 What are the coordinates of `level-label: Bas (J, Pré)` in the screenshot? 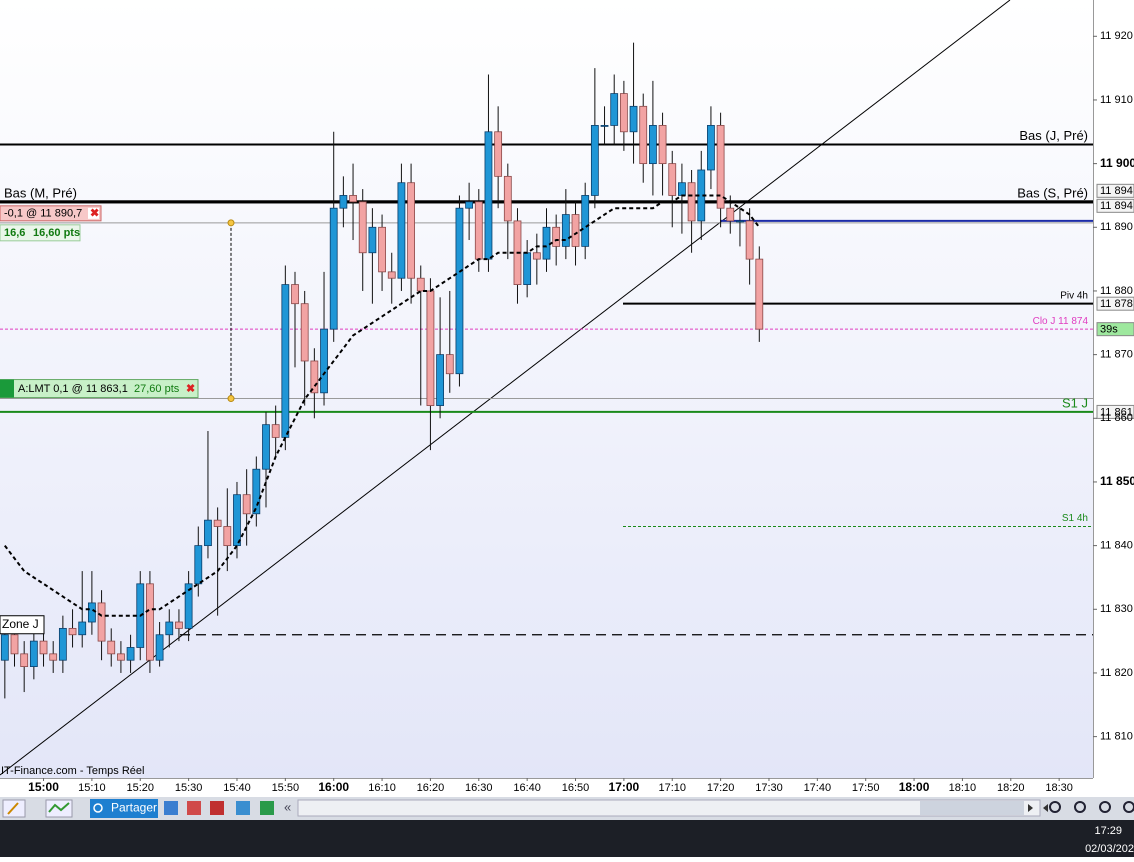 It's located at (1053, 135).